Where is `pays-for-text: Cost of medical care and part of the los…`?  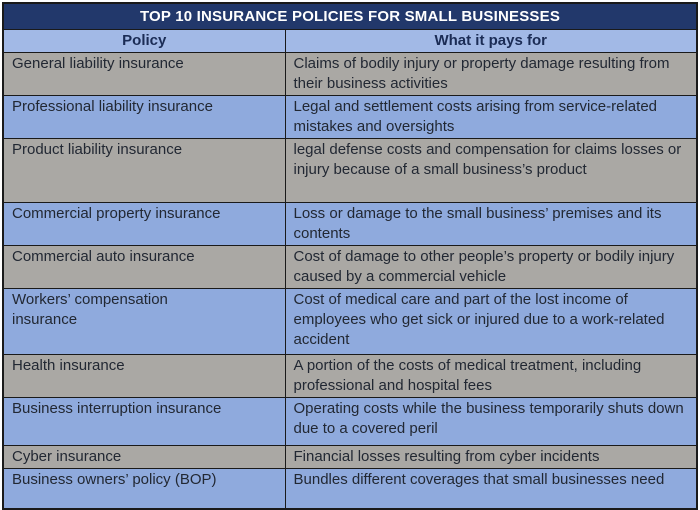 pays-for-text: Cost of medical care and part of the los… is located at coordinates (479, 319).